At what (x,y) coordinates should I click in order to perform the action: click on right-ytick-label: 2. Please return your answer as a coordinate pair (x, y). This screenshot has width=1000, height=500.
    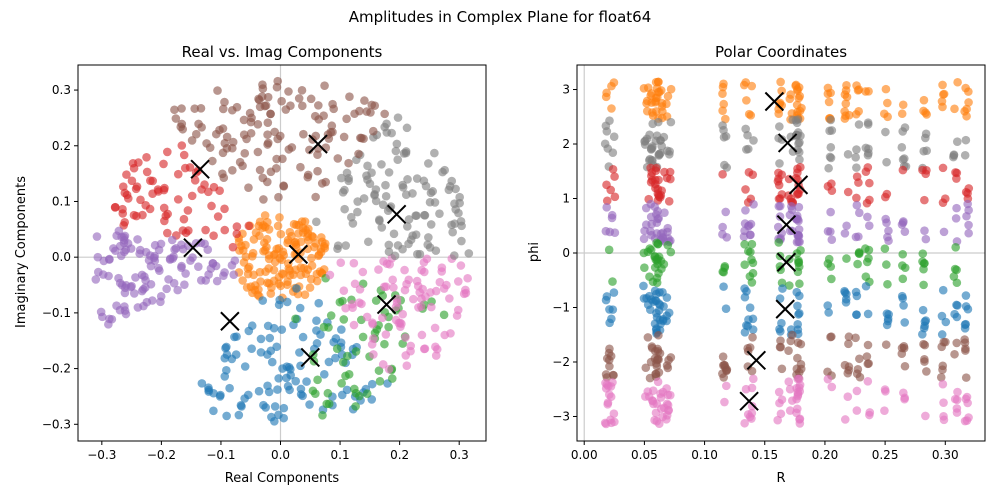
    Looking at the image, I should click on (566, 144).